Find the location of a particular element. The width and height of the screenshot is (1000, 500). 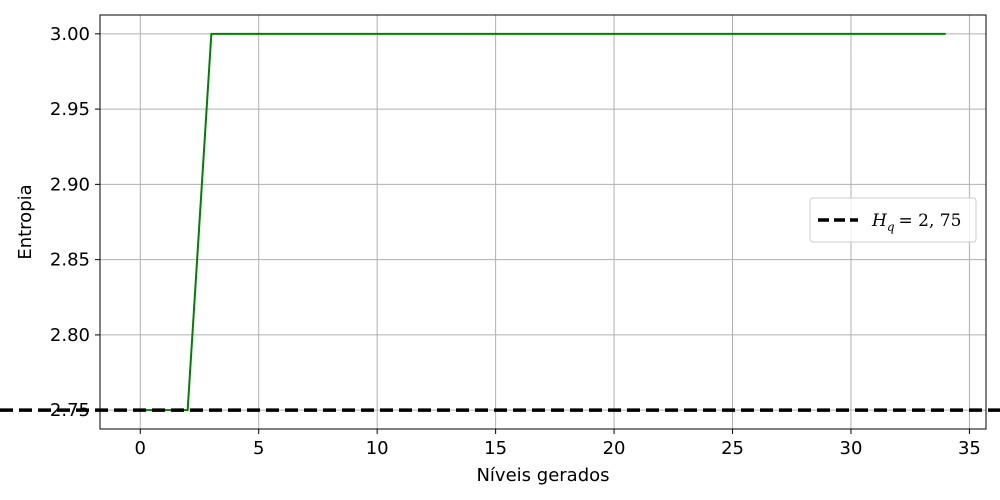

y-tick-label: 2.75 is located at coordinates (70, 410).